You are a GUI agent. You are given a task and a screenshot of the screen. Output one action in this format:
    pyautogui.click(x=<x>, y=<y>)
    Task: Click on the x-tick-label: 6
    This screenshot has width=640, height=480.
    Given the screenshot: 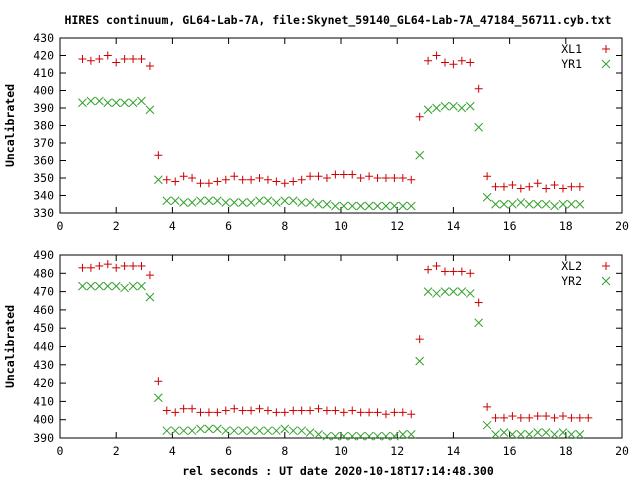 What is the action you would take?
    pyautogui.click(x=228, y=451)
    